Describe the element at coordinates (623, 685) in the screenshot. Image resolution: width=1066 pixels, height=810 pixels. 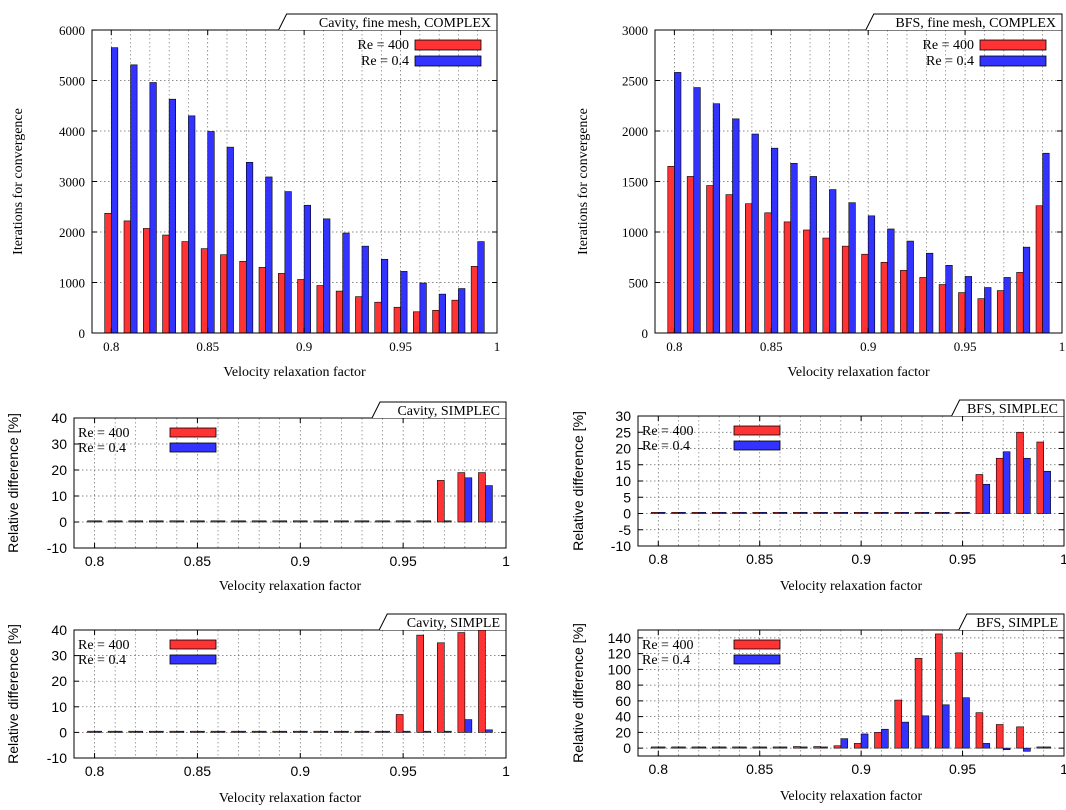
I see `y-tick-label: 80` at that location.